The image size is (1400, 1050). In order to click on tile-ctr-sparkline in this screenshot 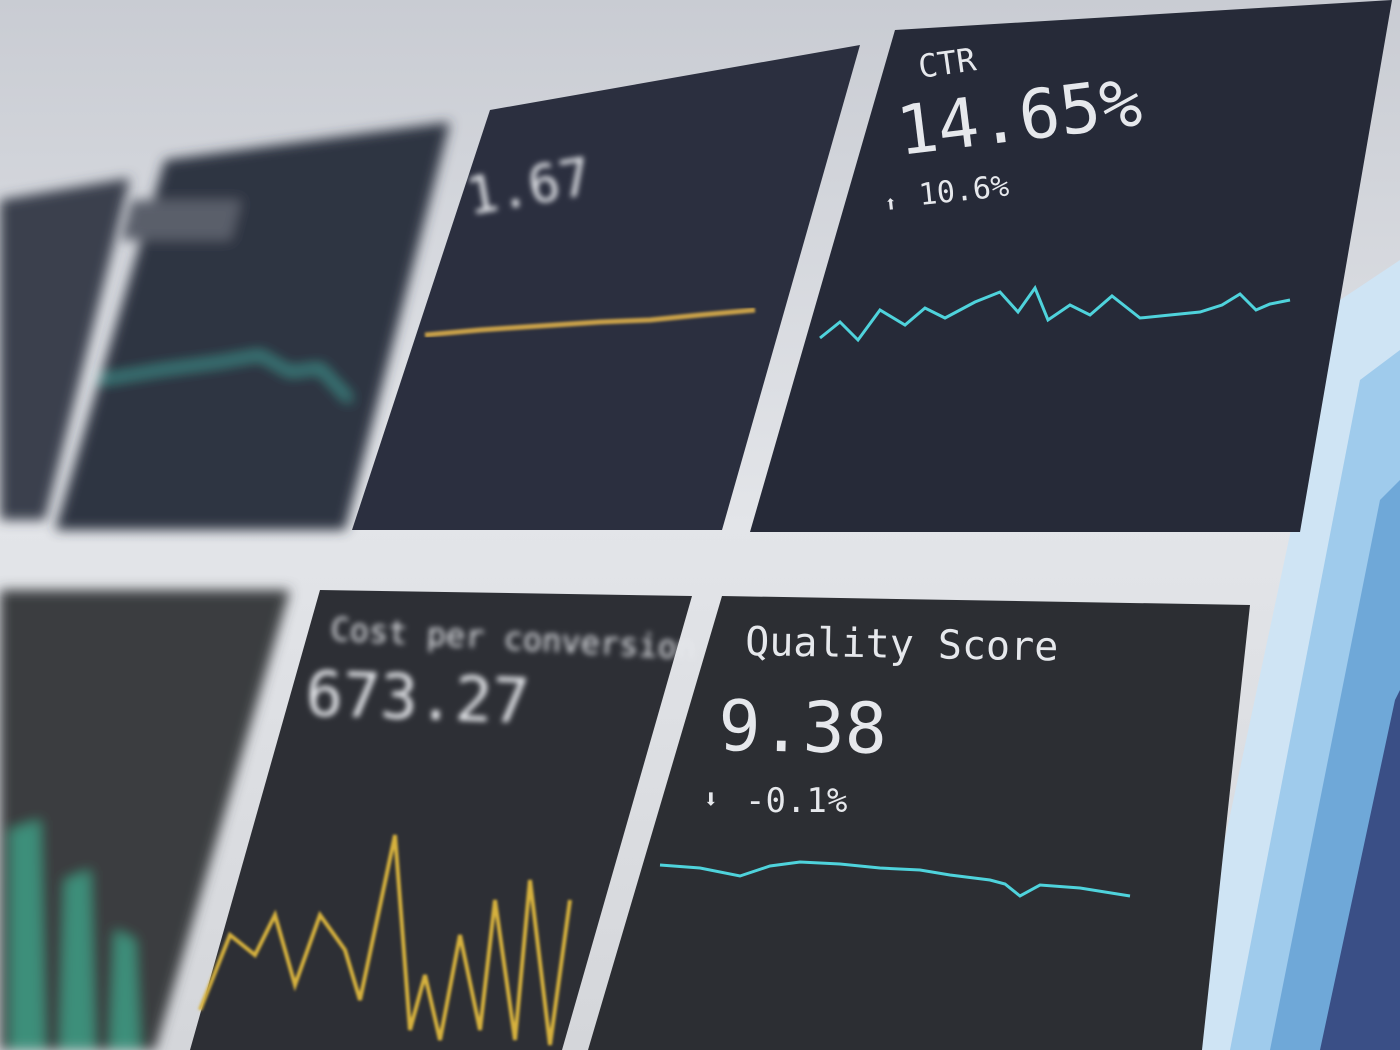, I will do `click(1055, 313)`.